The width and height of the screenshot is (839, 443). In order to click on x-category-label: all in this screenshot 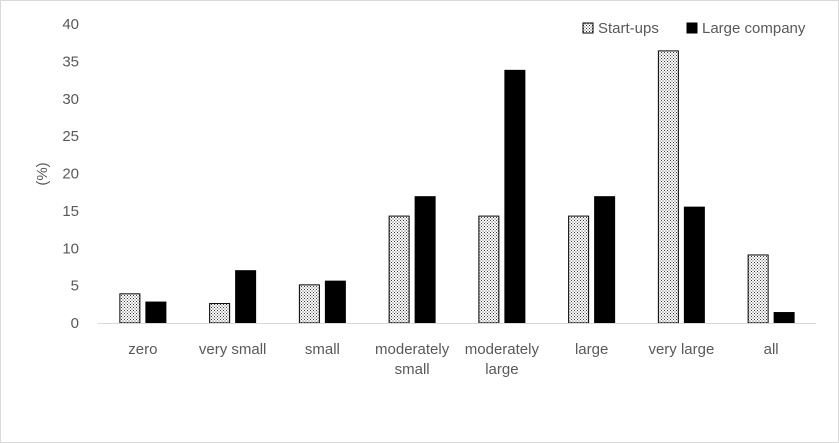, I will do `click(771, 349)`.